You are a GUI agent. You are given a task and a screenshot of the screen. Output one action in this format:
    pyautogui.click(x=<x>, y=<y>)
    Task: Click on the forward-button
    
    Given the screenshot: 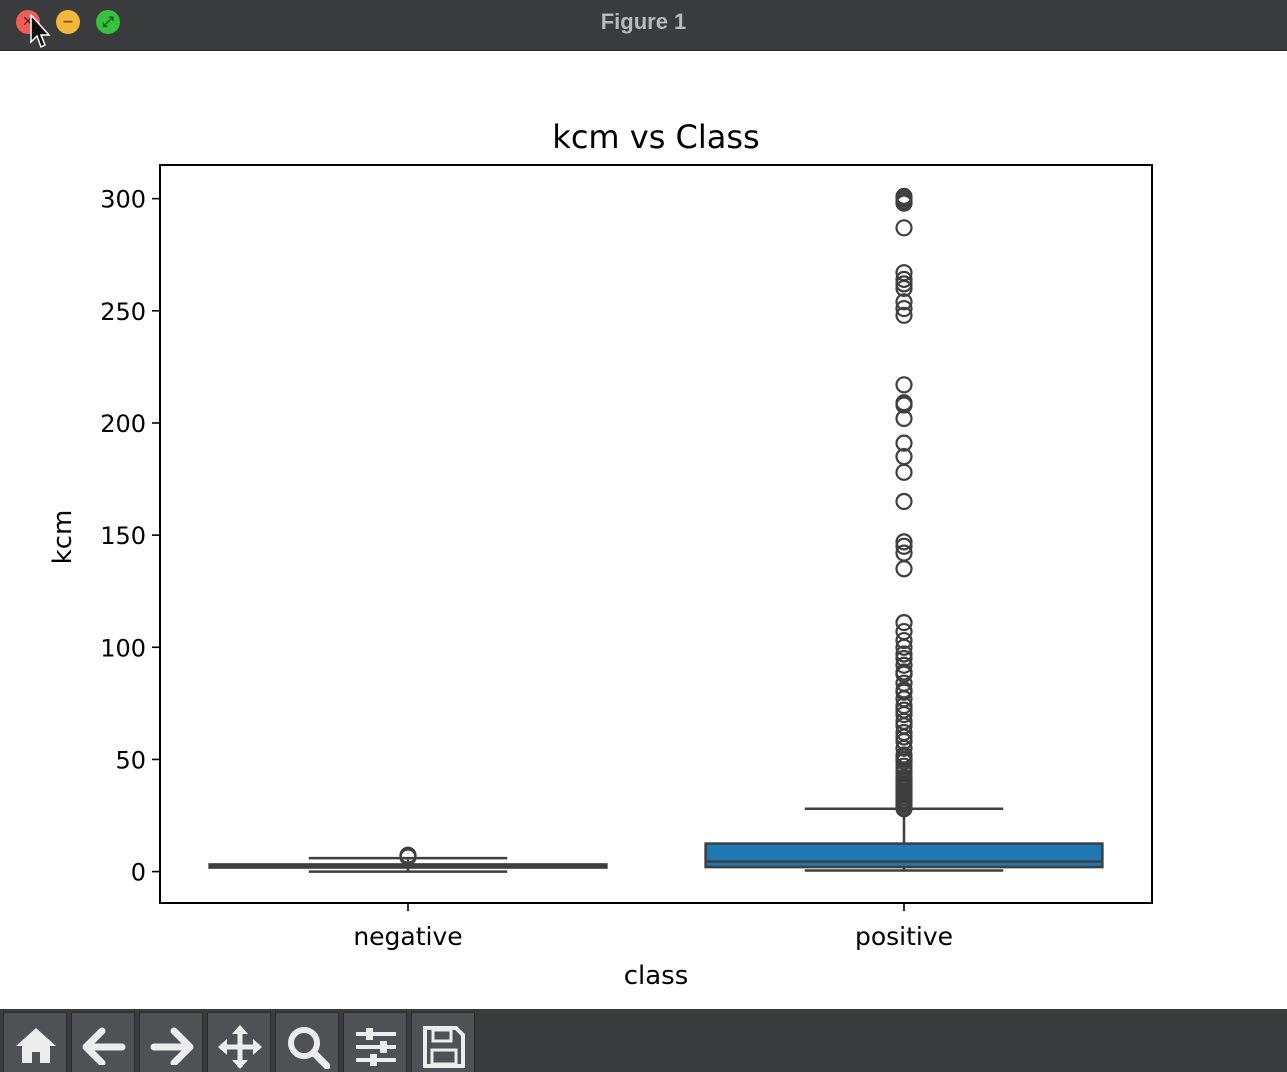 What is the action you would take?
    pyautogui.click(x=171, y=1042)
    